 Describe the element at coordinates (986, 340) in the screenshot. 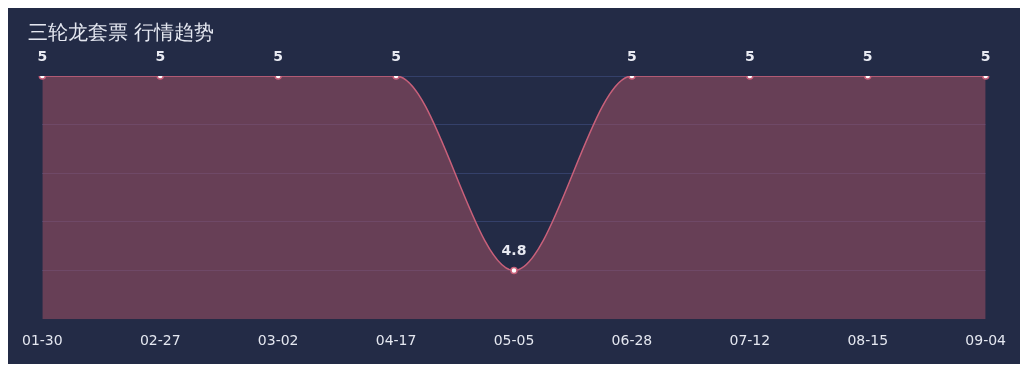

I see `x-tick-label: 09-04` at that location.